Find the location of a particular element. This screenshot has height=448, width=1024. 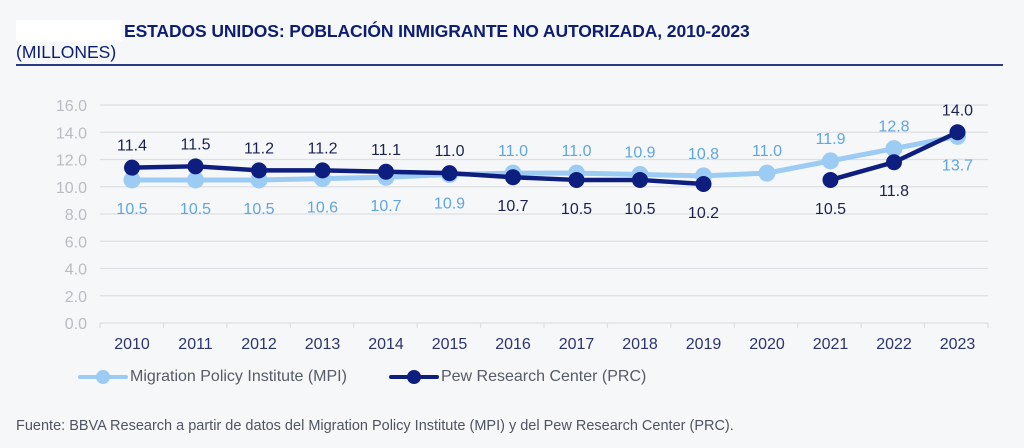

series-line-mpi is located at coordinates (544, 158).